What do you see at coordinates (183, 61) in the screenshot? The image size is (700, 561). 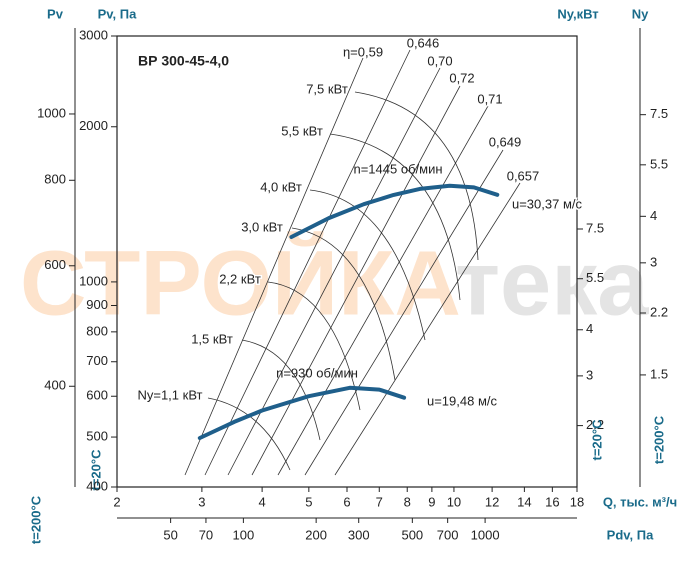 I see `chart-title: ВР 300-45-4,0` at bounding box center [183, 61].